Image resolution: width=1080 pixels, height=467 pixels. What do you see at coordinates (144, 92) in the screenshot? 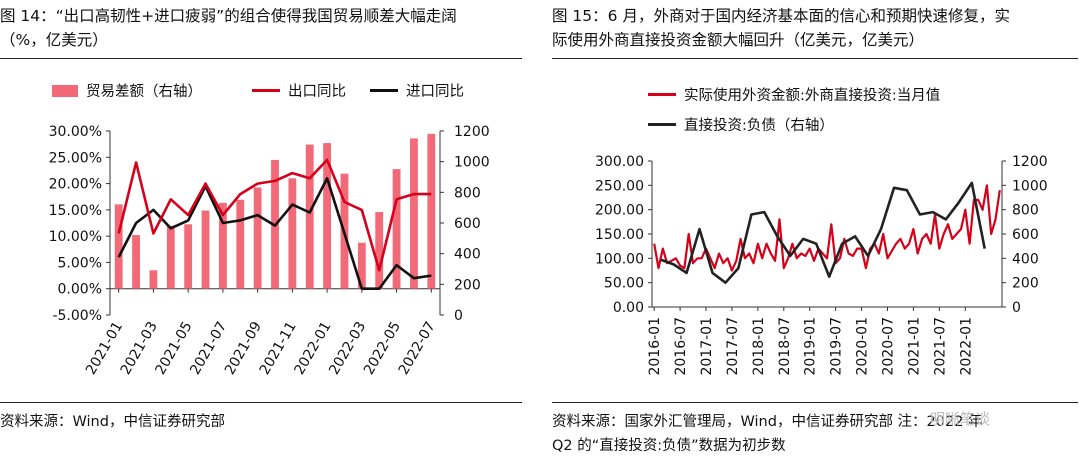
I see `legend-label-balance: 贸易差额（右轴）` at bounding box center [144, 92].